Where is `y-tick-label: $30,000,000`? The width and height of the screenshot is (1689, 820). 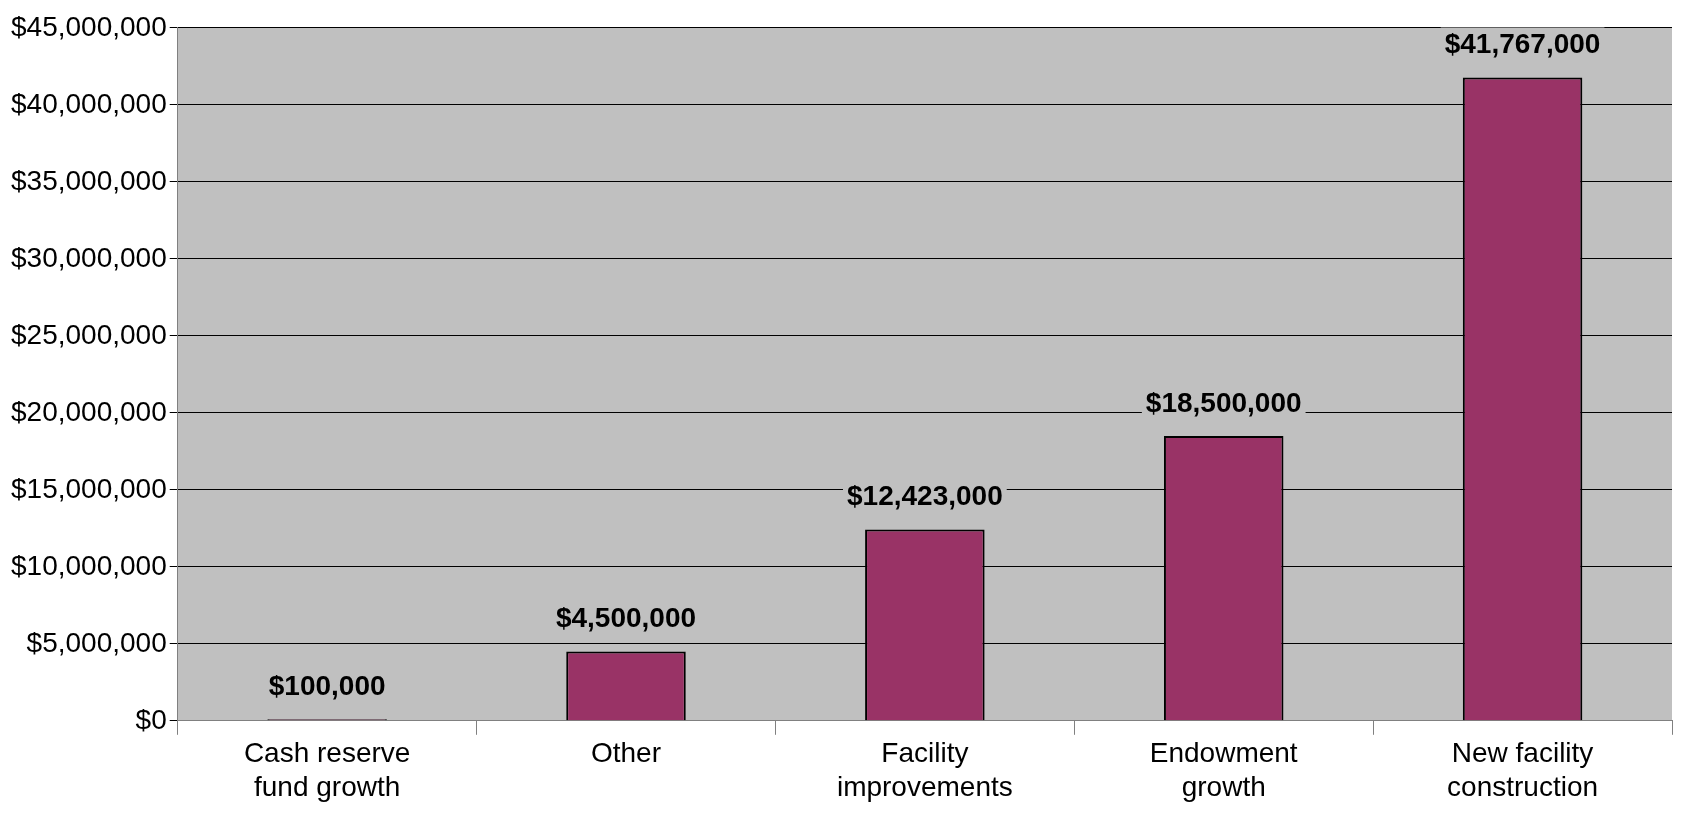
y-tick-label: $30,000,000 is located at coordinates (88, 257).